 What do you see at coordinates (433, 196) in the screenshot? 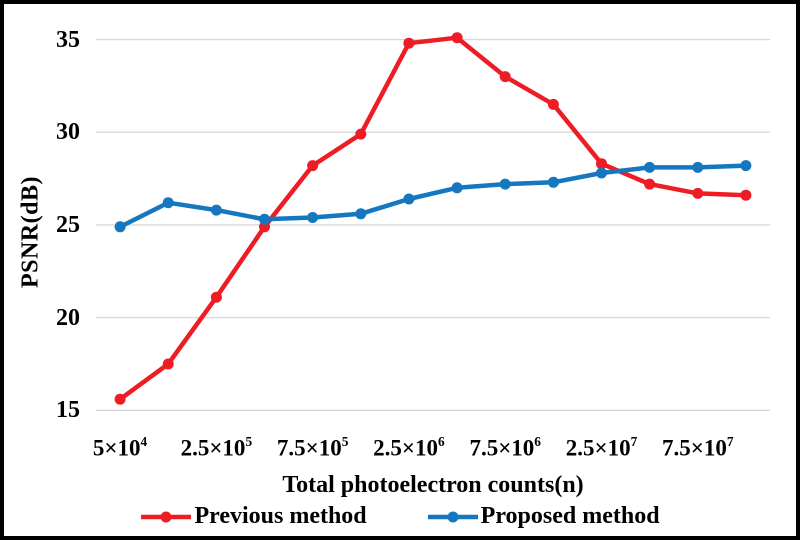
I see `proposed-method-line` at bounding box center [433, 196].